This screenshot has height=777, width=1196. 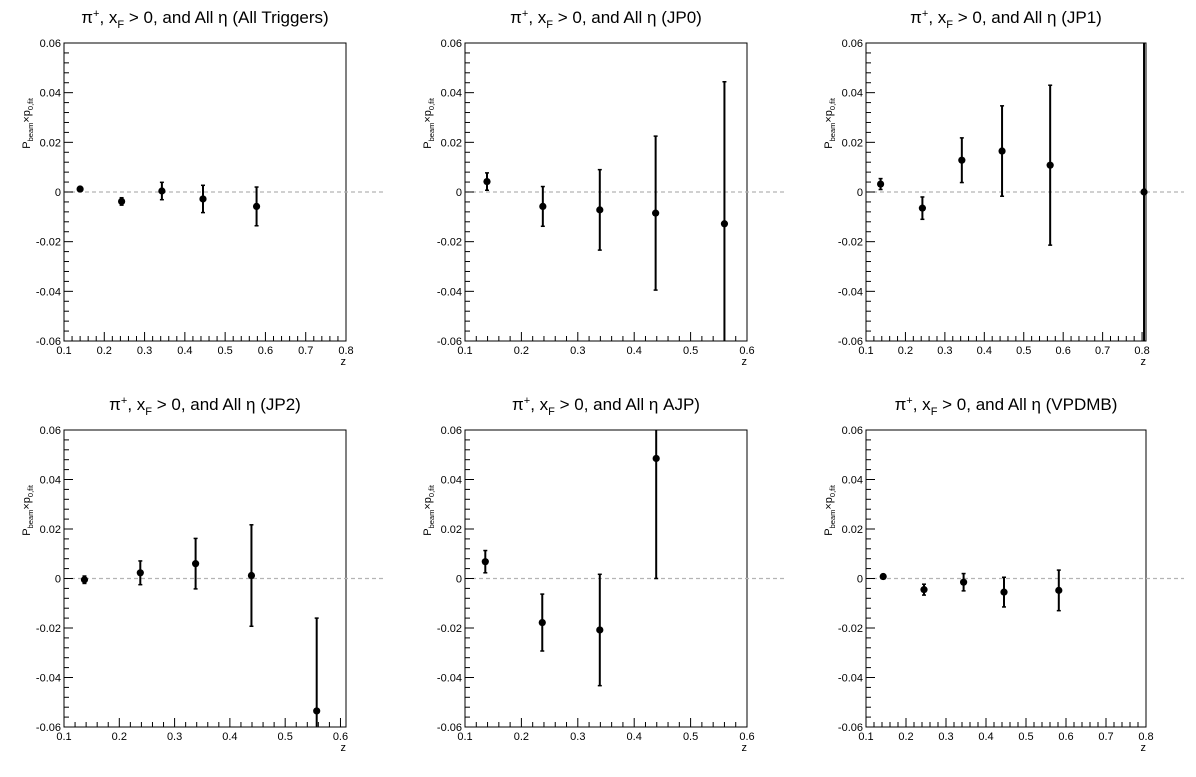 What do you see at coordinates (226, 17) in the screenshot?
I see `title-rest: > 0, and All η (All Triggers)` at bounding box center [226, 17].